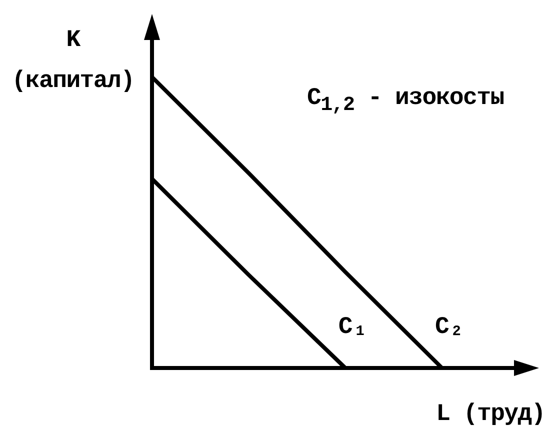 This screenshot has height=426, width=546. Describe the element at coordinates (449, 327) in the screenshot. I see `series-label: C₂` at that location.